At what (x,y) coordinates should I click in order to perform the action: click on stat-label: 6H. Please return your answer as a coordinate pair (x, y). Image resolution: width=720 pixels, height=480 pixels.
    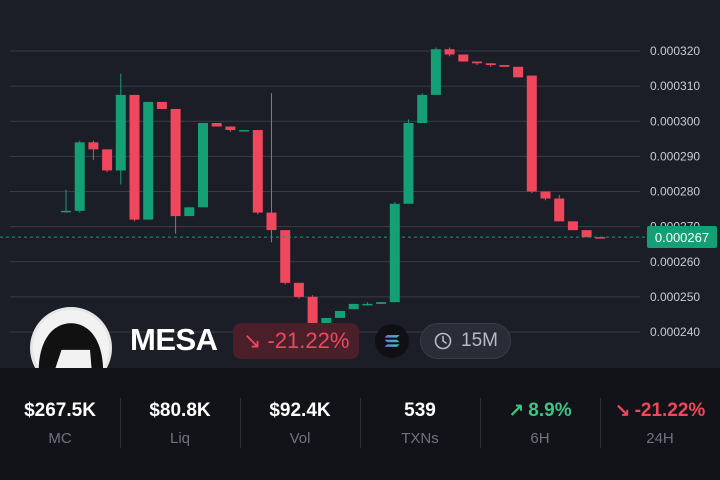
    Looking at the image, I should click on (540, 438).